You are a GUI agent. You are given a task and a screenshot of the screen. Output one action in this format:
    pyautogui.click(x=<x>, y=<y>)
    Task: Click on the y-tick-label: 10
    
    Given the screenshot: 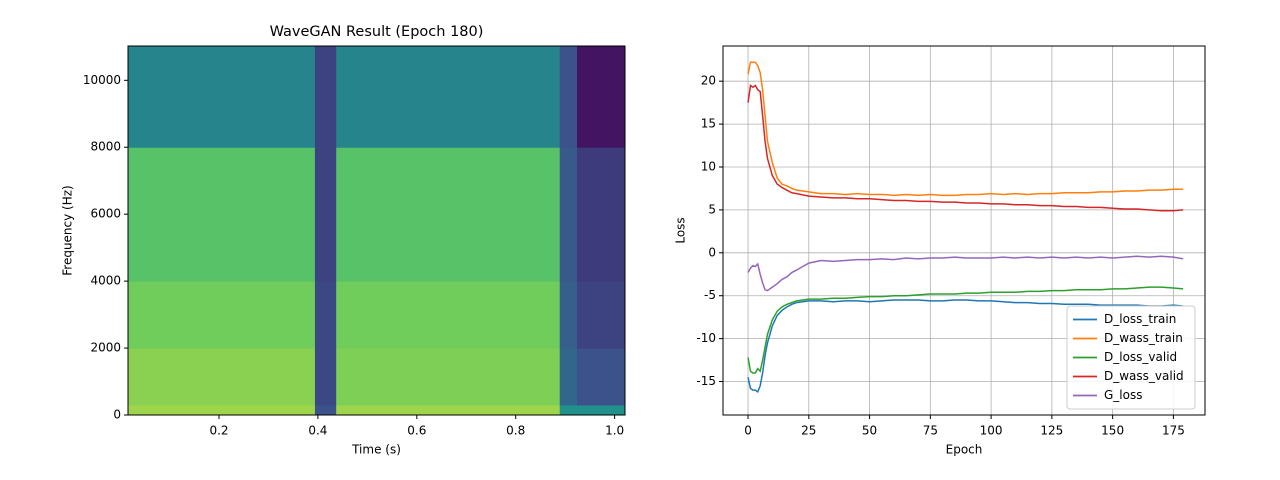 What is the action you would take?
    pyautogui.click(x=708, y=166)
    